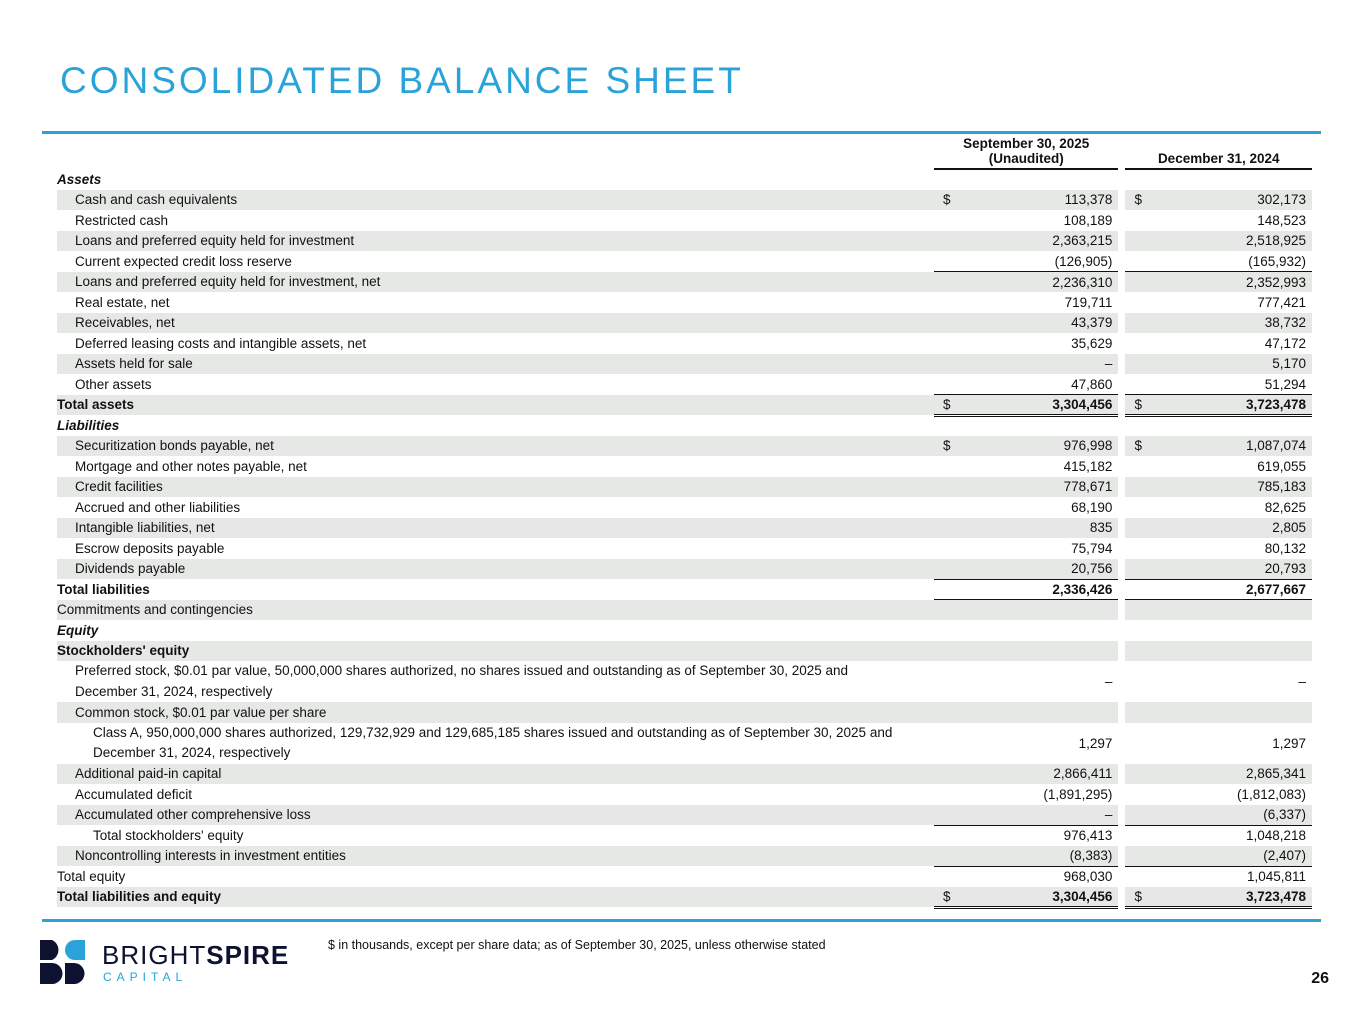 The width and height of the screenshot is (1365, 1024). Describe the element at coordinates (1229, 240) in the screenshot. I see `value-dec-2024: 2,518,925` at that location.